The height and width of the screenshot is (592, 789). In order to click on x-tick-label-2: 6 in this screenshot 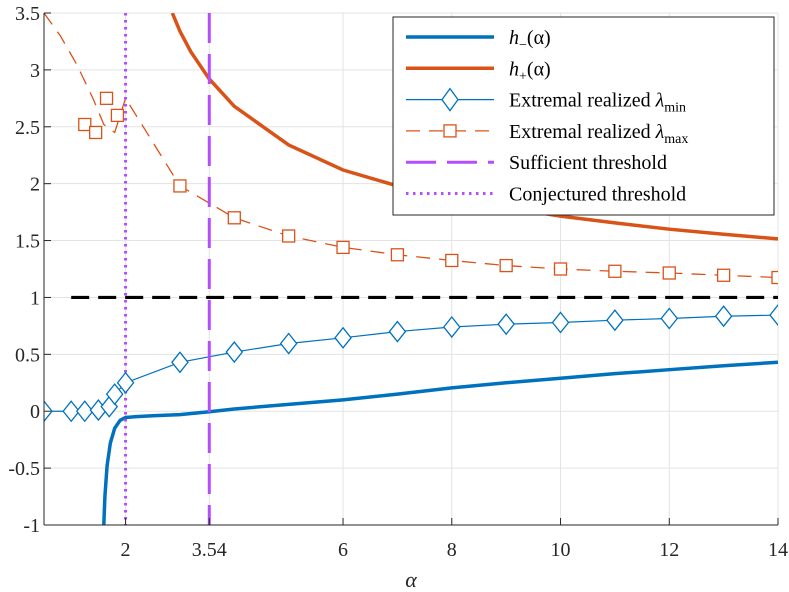, I will do `click(343, 550)`.